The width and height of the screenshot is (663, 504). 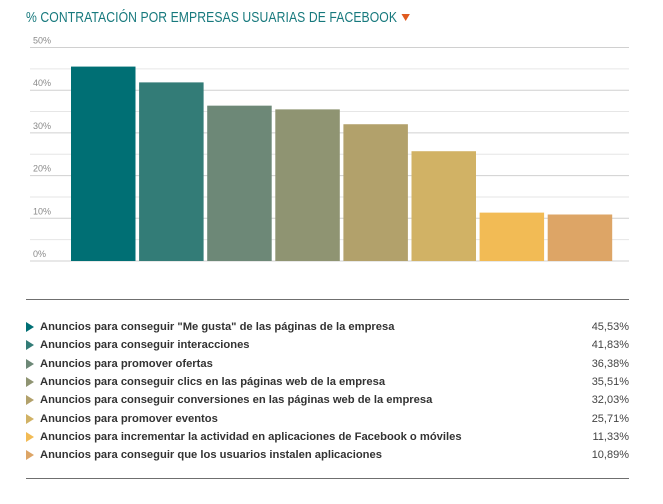 I want to click on y-tick-label: 0%, so click(x=39, y=254).